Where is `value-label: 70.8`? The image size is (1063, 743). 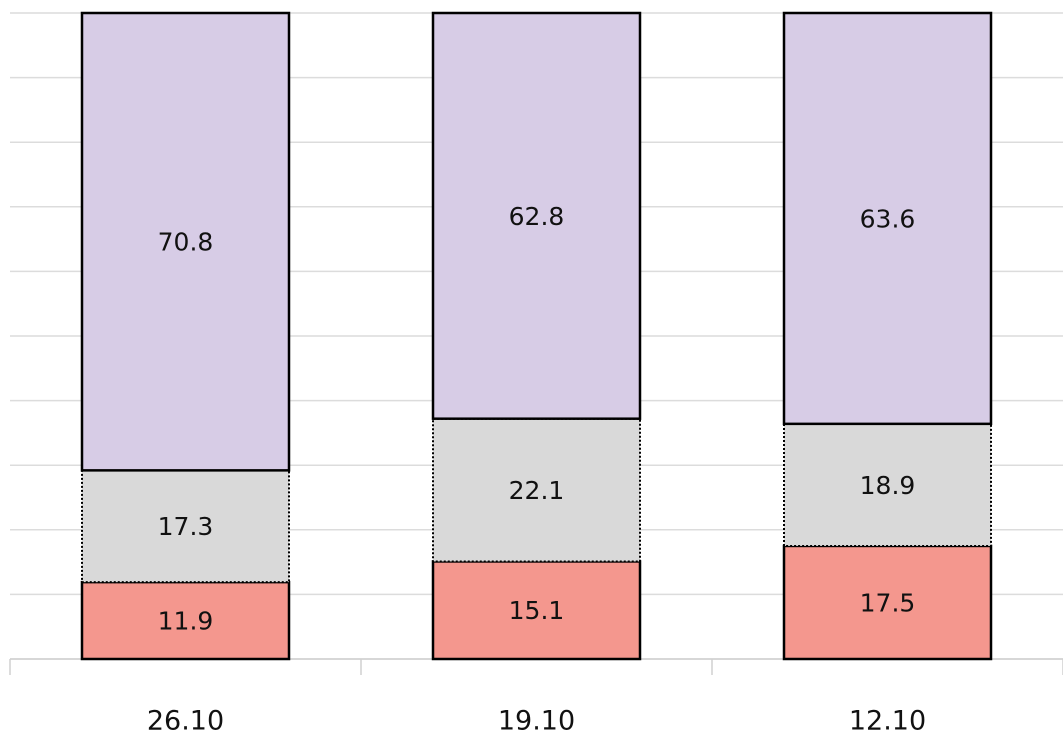 value-label: 70.8 is located at coordinates (186, 242).